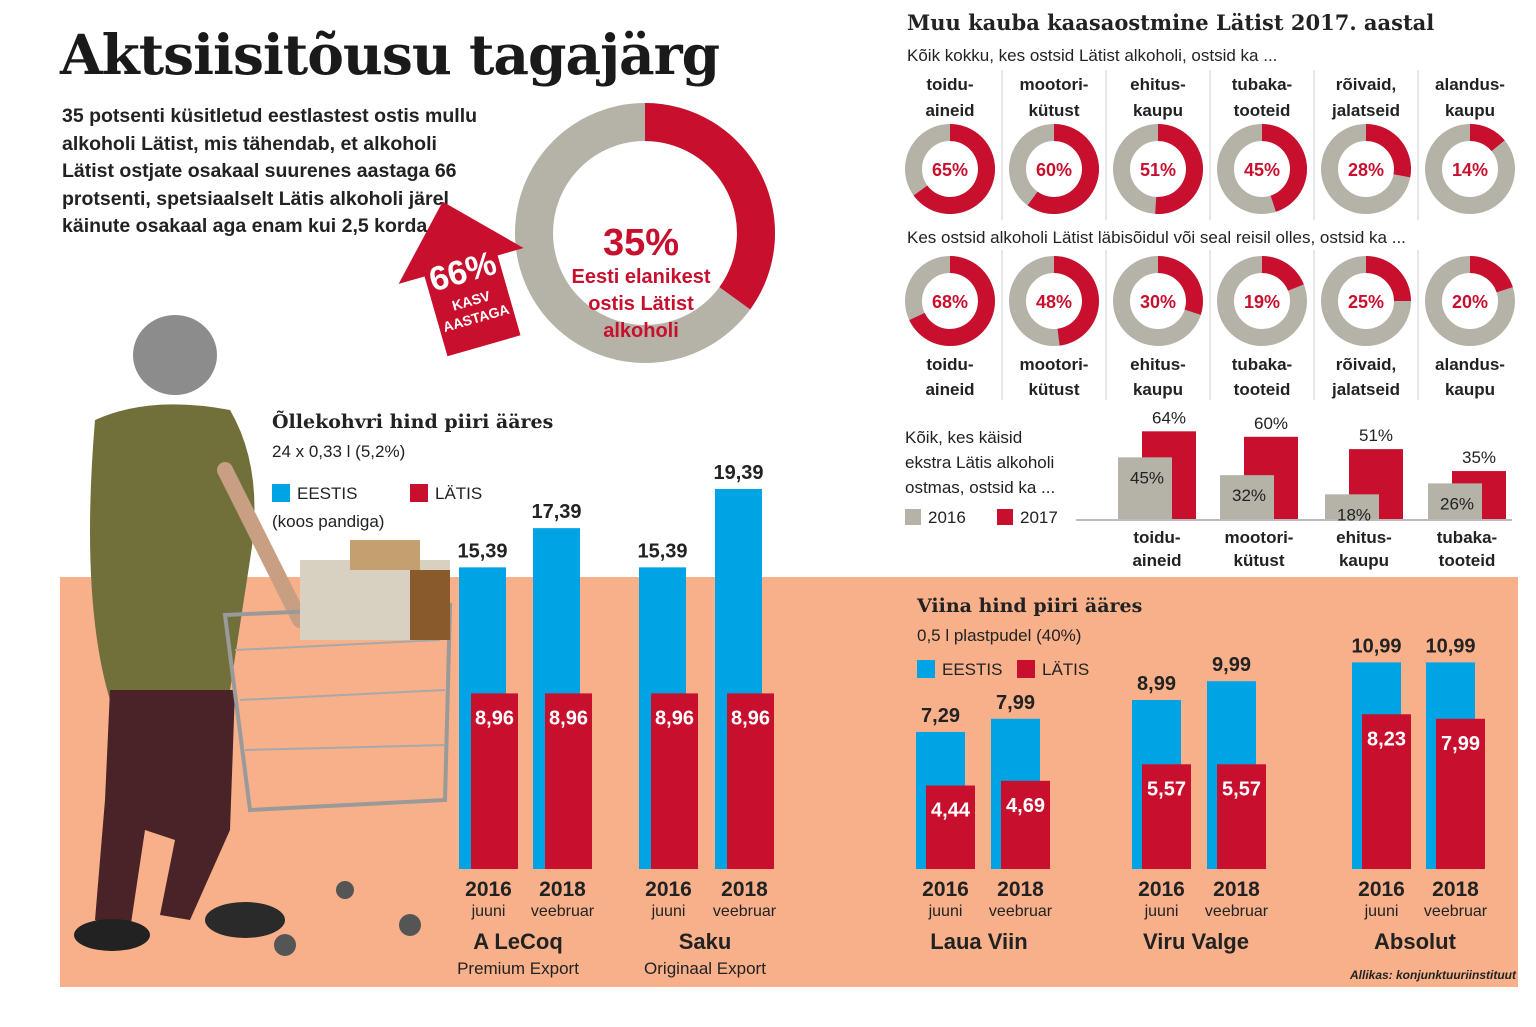 Image resolution: width=1536 pixels, height=1027 pixels. Describe the element at coordinates (1470, 302) in the screenshot. I see `donut-row2-label: 20%` at that location.